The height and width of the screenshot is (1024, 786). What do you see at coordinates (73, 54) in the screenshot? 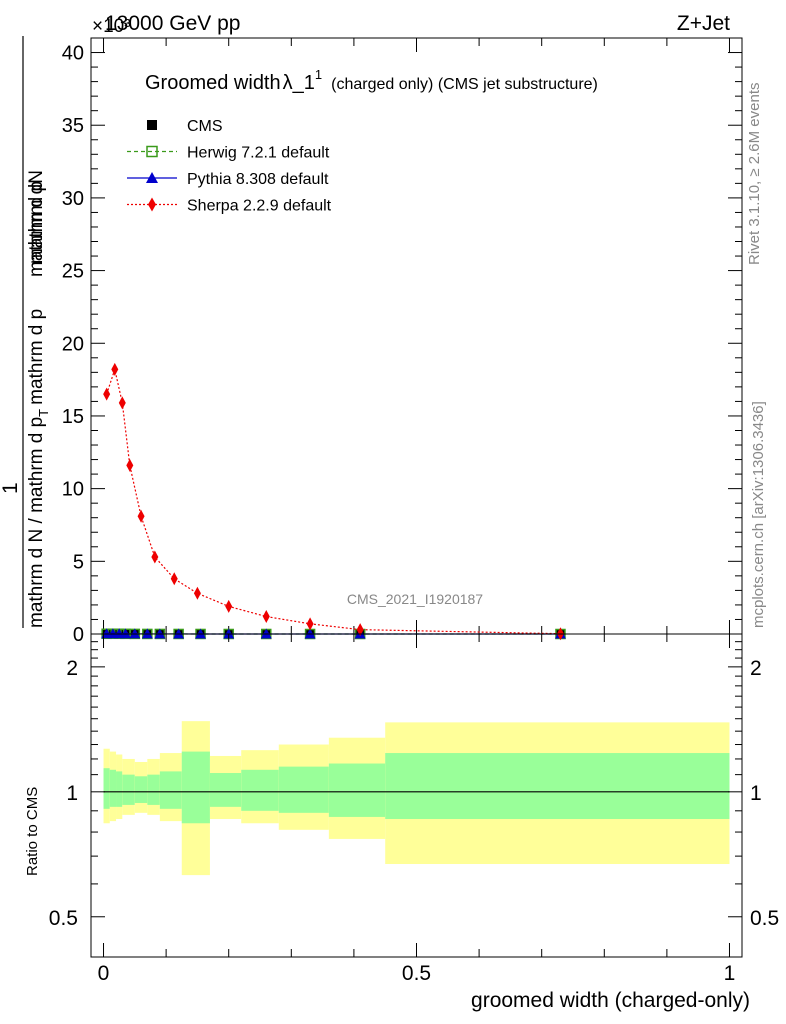
I see `main-ytick-label: 40` at bounding box center [73, 54].